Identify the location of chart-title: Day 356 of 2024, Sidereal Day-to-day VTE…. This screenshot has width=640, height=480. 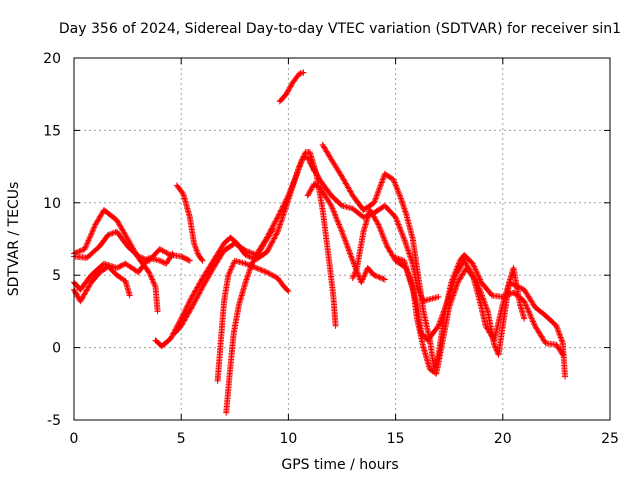
(340, 29).